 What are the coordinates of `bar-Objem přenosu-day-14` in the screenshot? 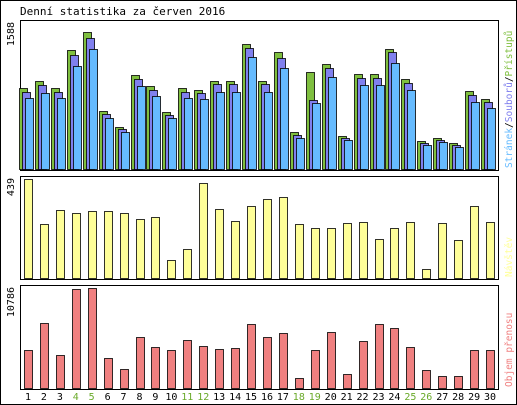 It's located at (235, 368).